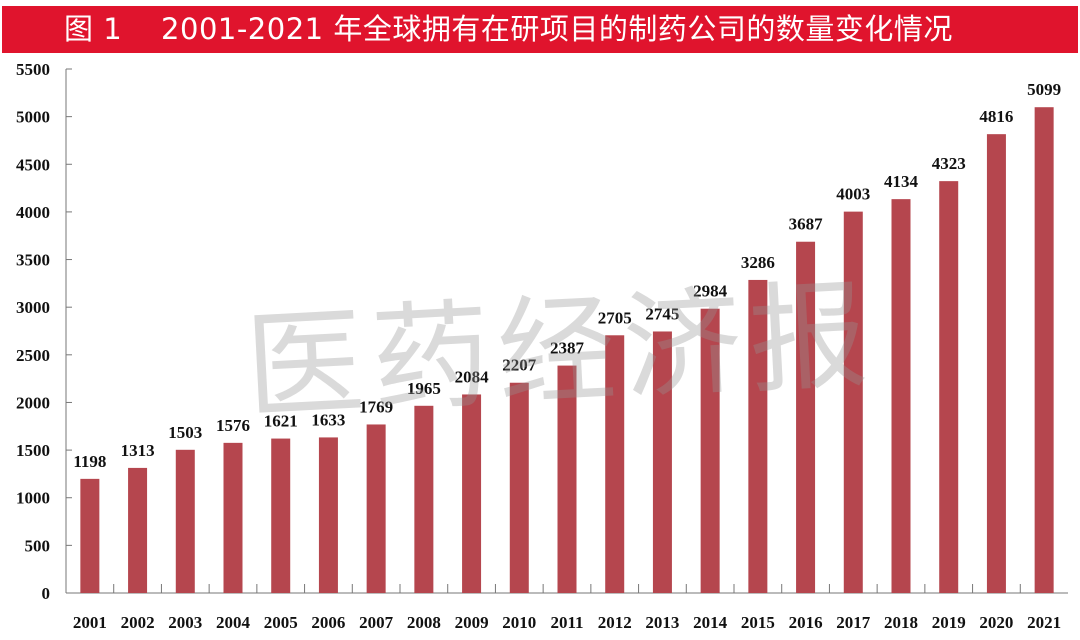 The height and width of the screenshot is (640, 1080). What do you see at coordinates (472, 622) in the screenshot?
I see `x-tick-label: 2009` at bounding box center [472, 622].